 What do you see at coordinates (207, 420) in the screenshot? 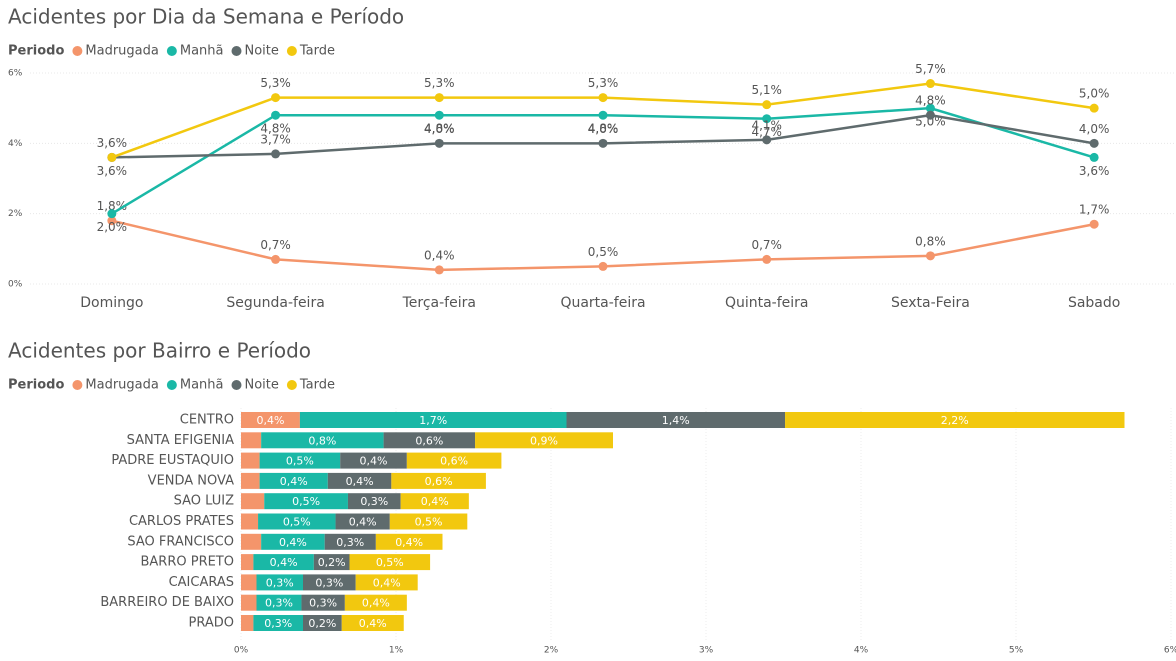
I see `category-label: CENTRO` at bounding box center [207, 420].